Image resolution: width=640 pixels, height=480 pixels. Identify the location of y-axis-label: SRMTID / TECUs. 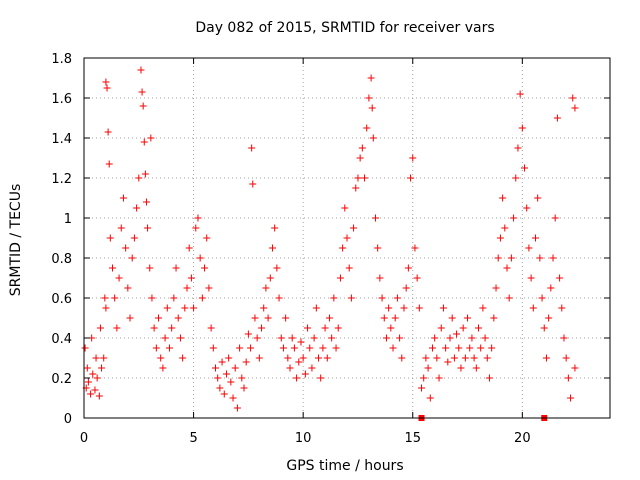
(16, 240).